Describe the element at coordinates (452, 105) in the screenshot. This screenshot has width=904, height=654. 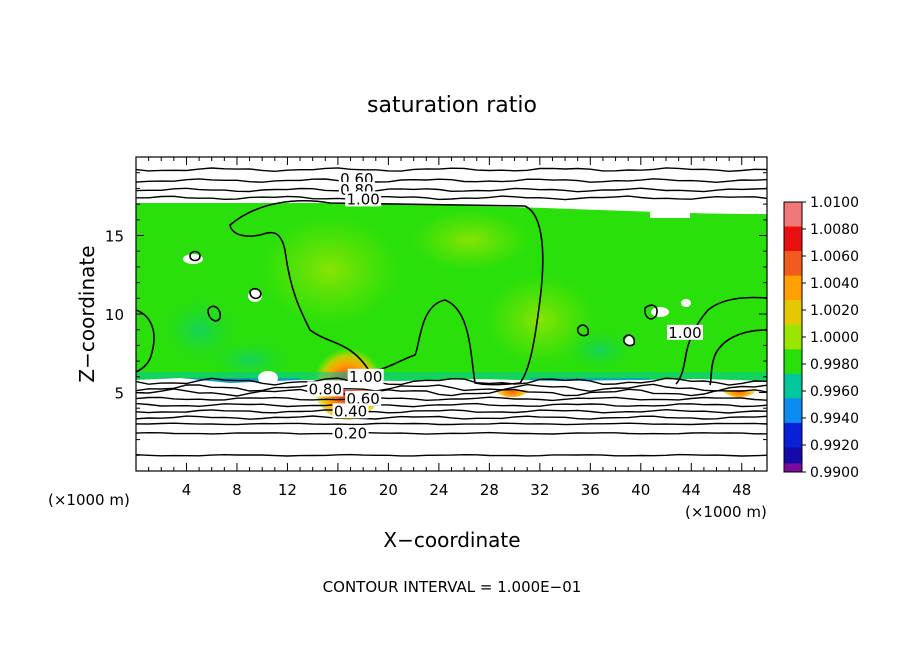
I see `chart-title: saturation ratio` at that location.